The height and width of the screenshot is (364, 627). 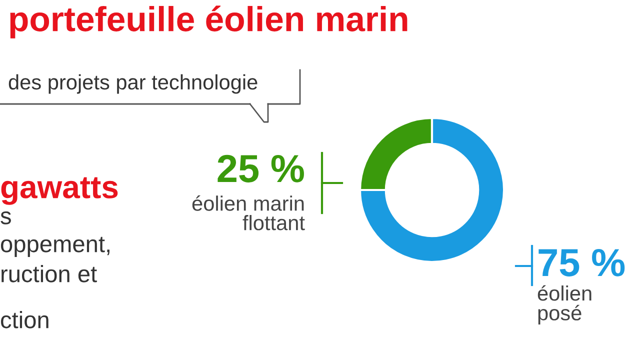 I want to click on chart-title: portefeuille éolien marin, so click(x=209, y=22).